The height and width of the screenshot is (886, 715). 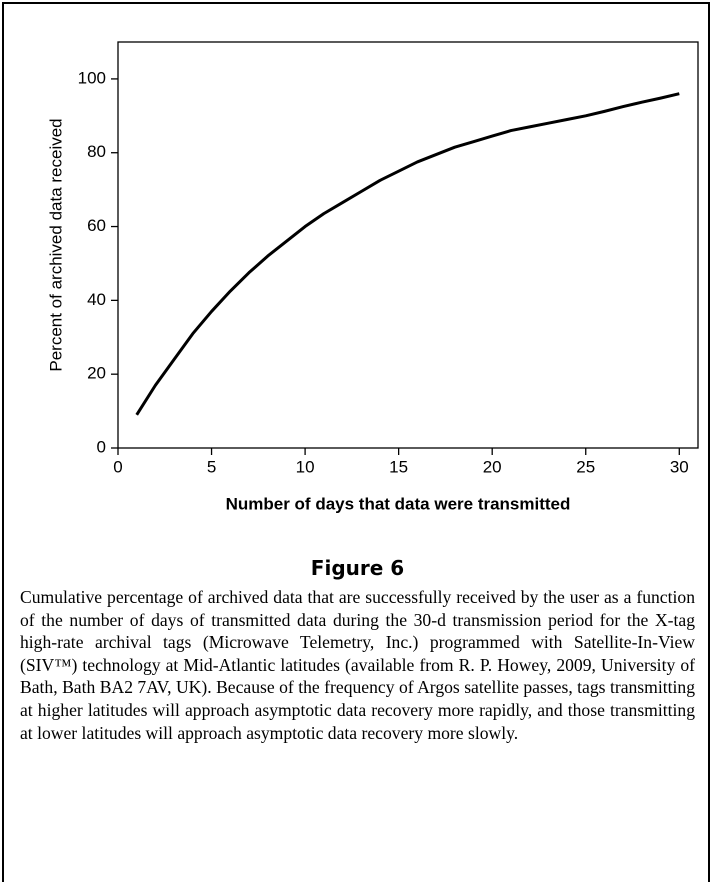 I want to click on x-tick-label: 25, so click(x=585, y=466).